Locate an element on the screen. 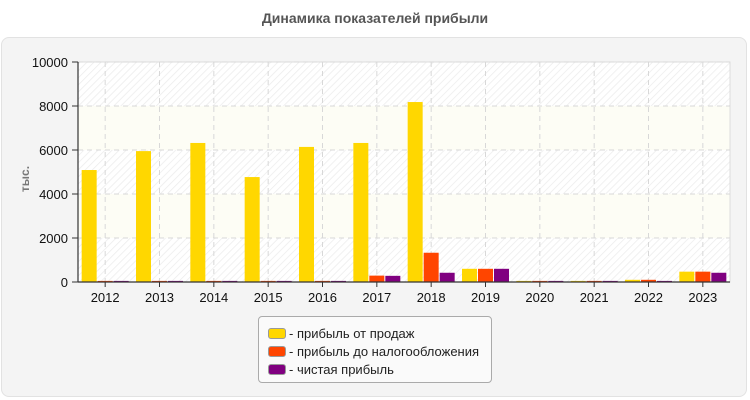 This screenshot has height=400, width=750. x-tick-label: 2021 is located at coordinates (594, 297).